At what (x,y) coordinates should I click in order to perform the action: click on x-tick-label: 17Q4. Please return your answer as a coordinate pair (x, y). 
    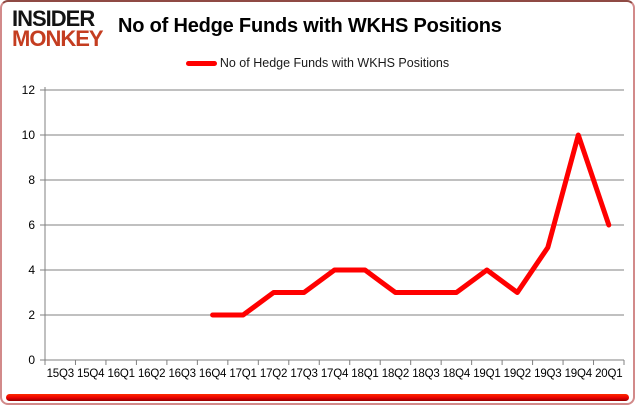
    Looking at the image, I should click on (335, 374).